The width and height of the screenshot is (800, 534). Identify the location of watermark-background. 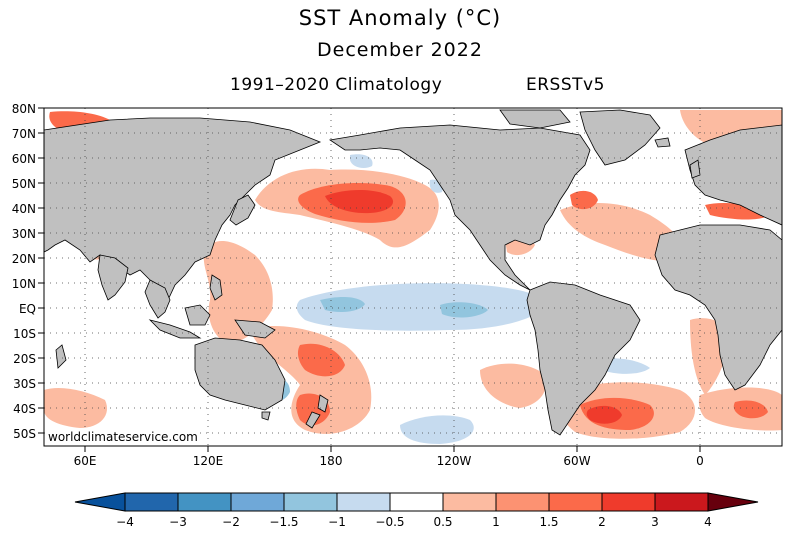
(121, 436).